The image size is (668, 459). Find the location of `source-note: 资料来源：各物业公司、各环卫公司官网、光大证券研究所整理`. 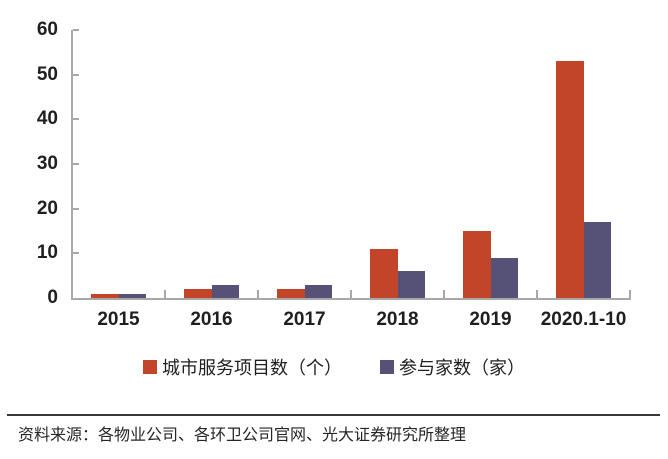

source-note: 资料来源：各物业公司、各环卫公司官网、光大证券研究所整理 is located at coordinates (242, 435).